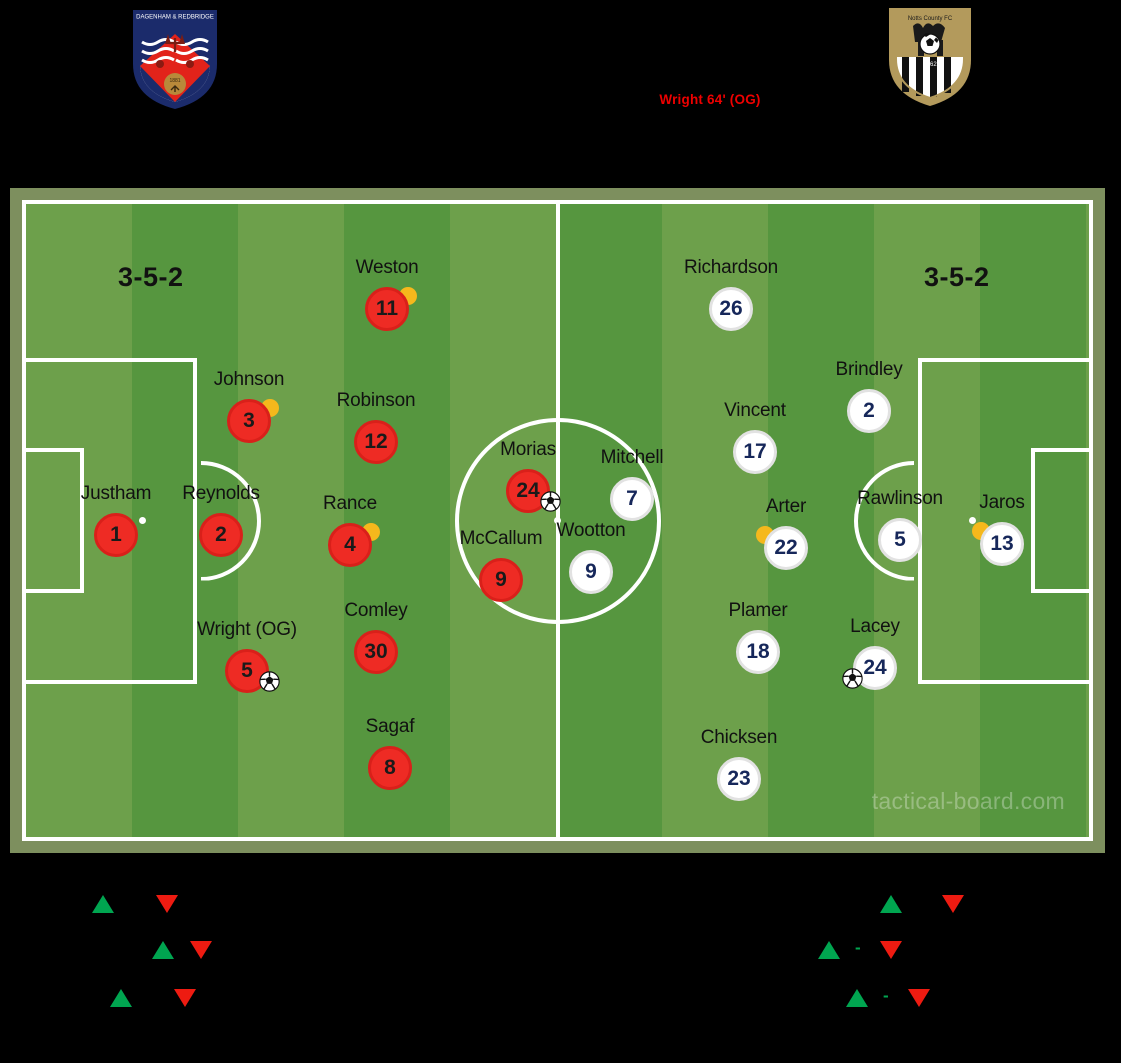 The height and width of the screenshot is (1063, 1121). I want to click on player-number: 3, so click(249, 421).